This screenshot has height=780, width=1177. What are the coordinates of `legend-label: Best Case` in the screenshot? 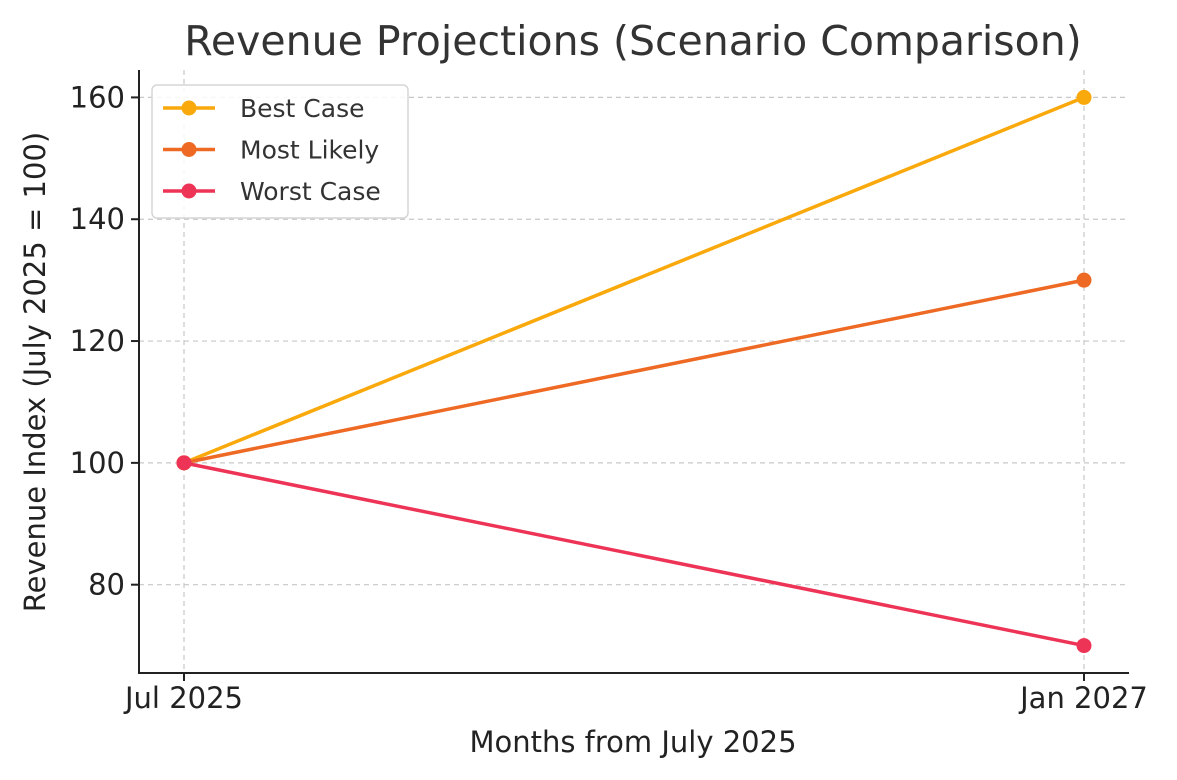 It's located at (302, 108).